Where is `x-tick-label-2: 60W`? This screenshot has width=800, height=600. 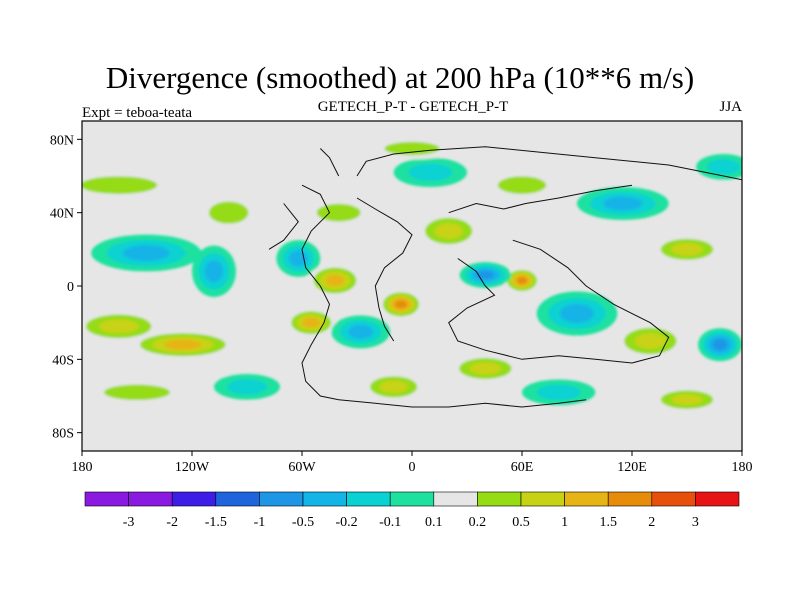 x-tick-label-2: 60W is located at coordinates (302, 467).